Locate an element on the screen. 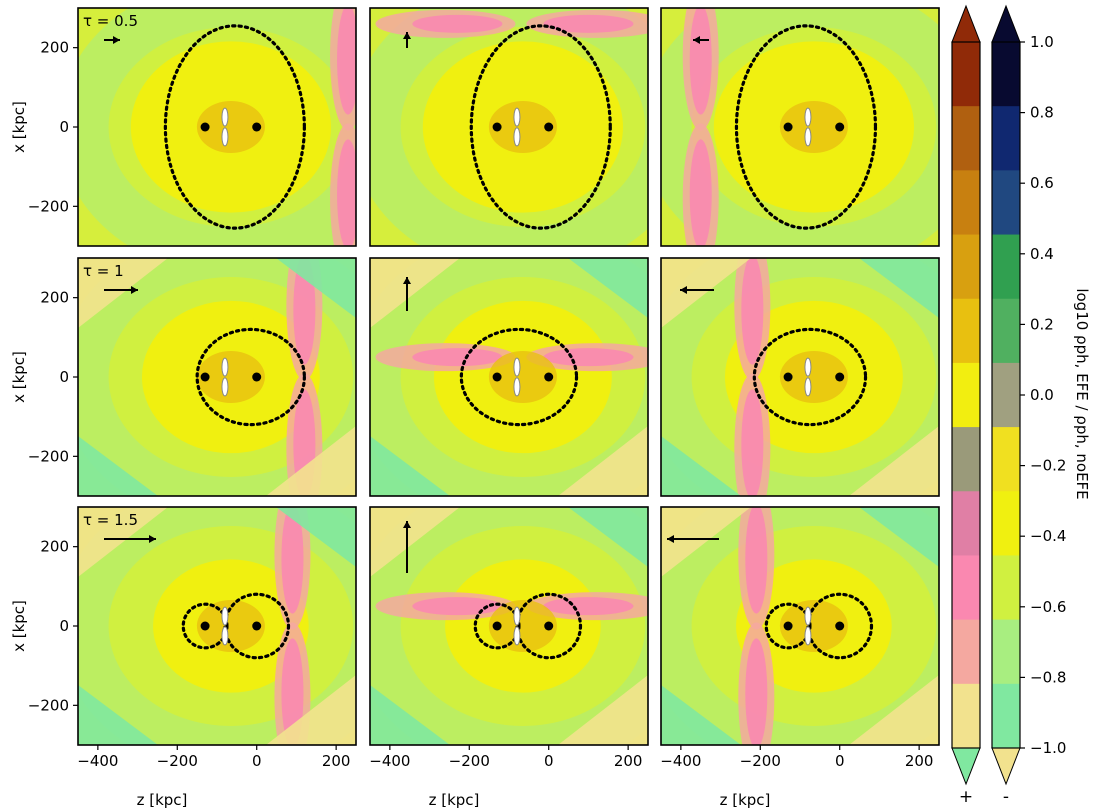 This screenshot has width=1112, height=812. row-label: τ = 0.5 is located at coordinates (110, 21).